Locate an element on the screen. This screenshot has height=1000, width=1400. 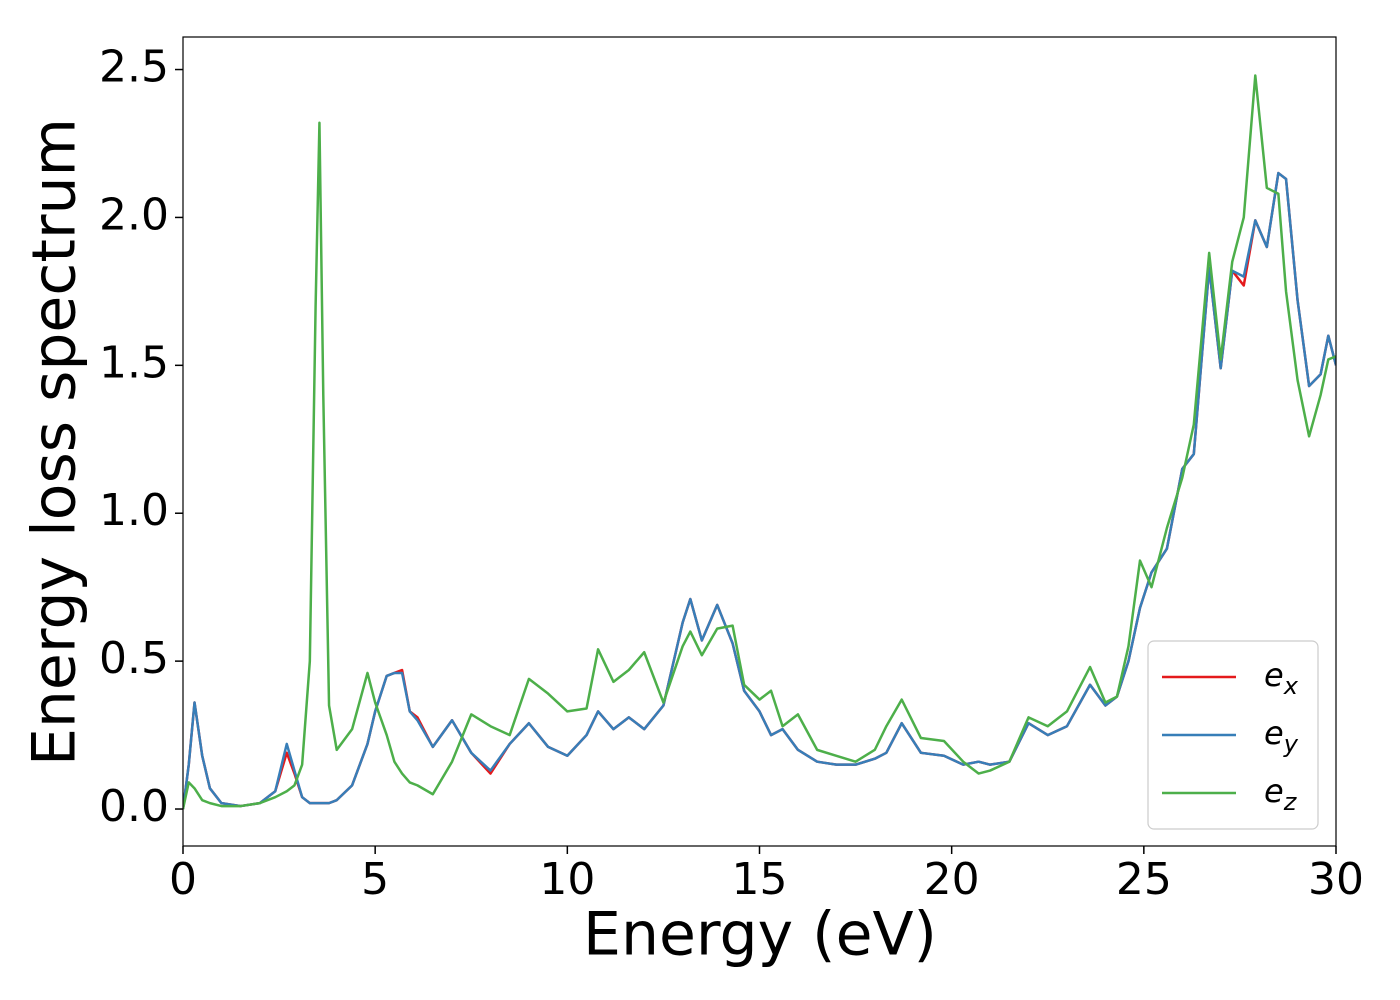
y-tick-label: 2.5 is located at coordinates (134, 67).